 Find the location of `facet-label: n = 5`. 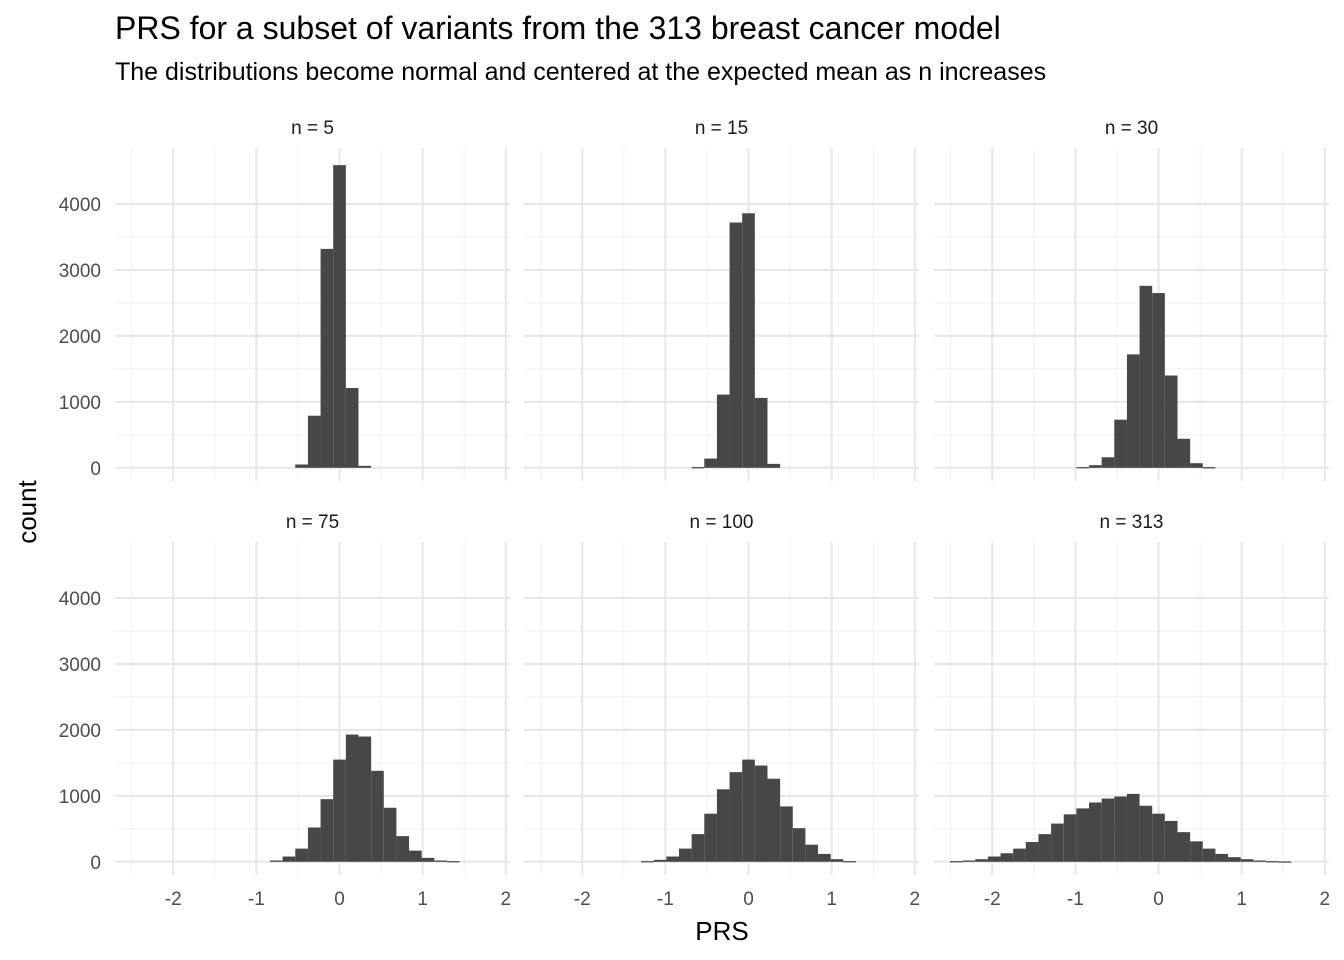

facet-label: n = 5 is located at coordinates (312, 128).